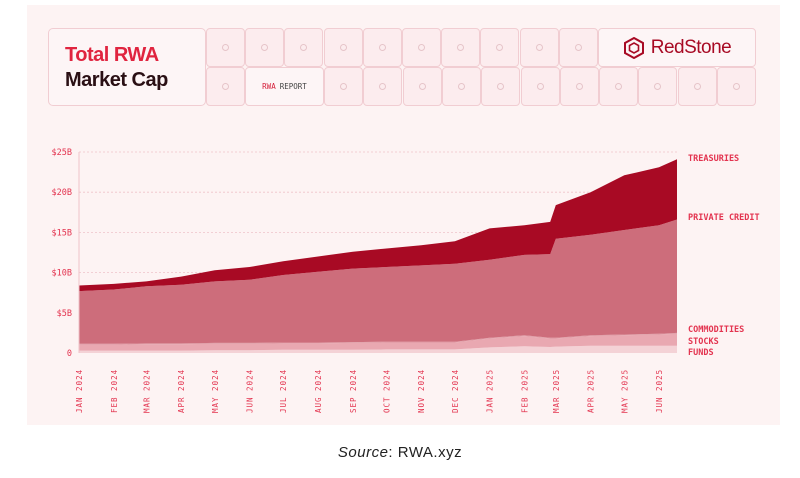  What do you see at coordinates (556, 391) in the screenshot?
I see `x-tick-label: MAR 2025` at bounding box center [556, 391].